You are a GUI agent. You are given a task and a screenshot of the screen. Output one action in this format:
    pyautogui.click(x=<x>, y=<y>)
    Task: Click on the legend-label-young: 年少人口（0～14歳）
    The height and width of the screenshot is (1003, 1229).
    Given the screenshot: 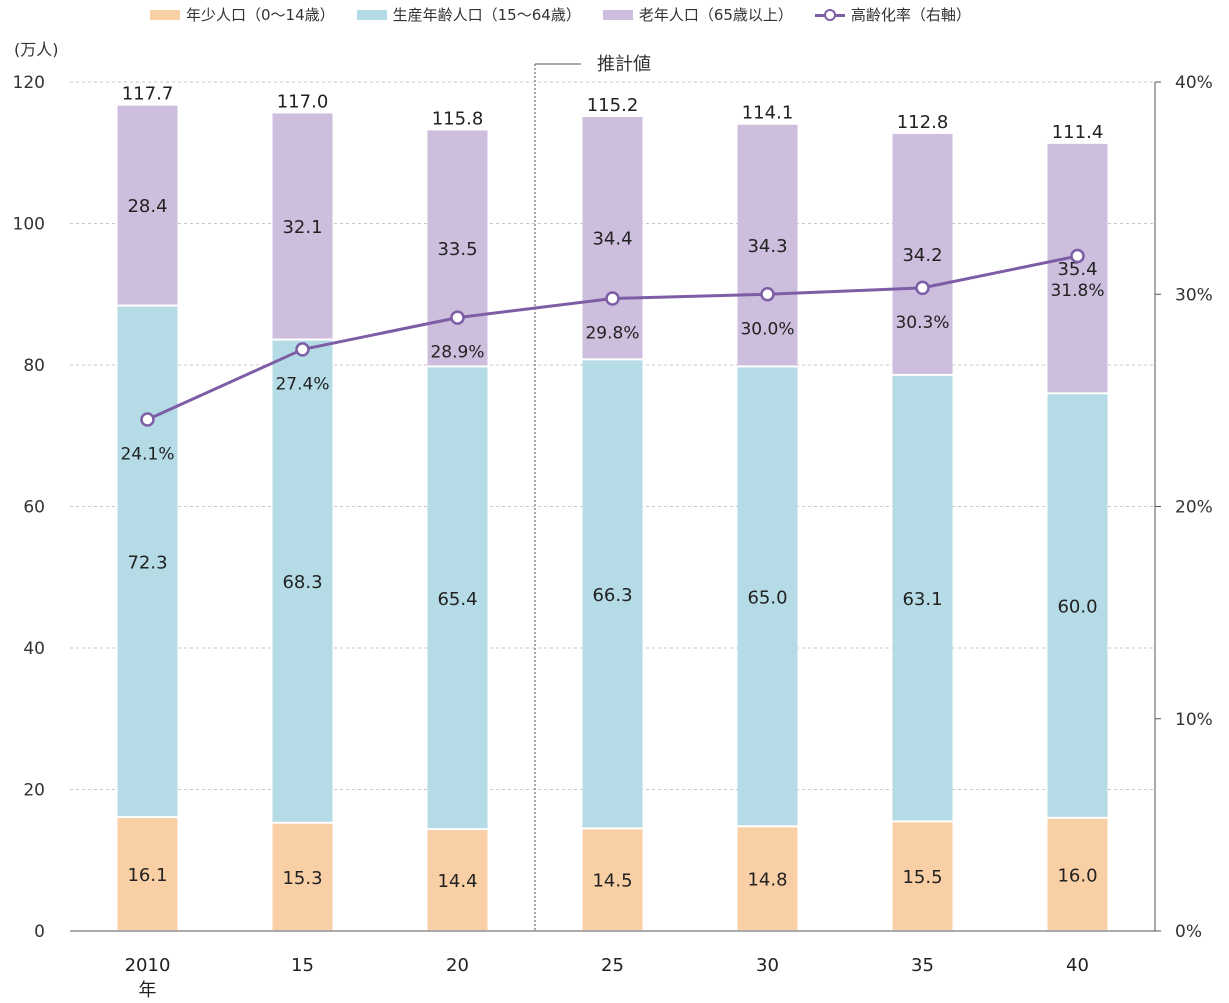 What is the action you would take?
    pyautogui.click(x=260, y=15)
    